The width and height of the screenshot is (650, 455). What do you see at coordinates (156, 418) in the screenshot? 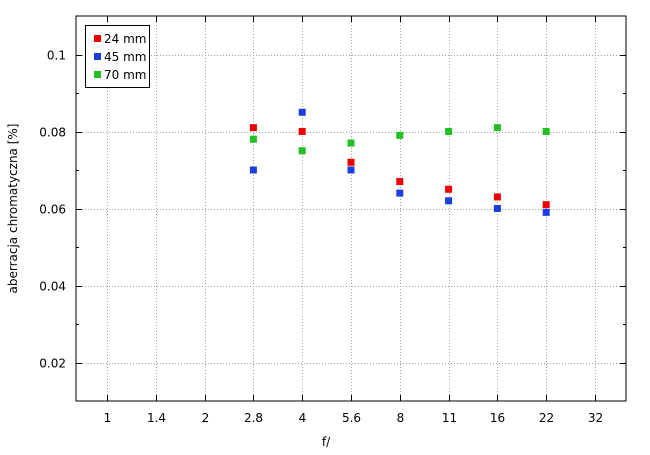
I see `x-tick-label: 1.4` at bounding box center [156, 418].